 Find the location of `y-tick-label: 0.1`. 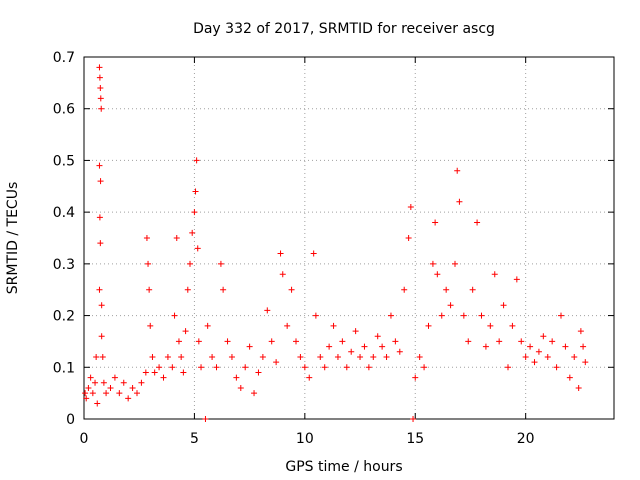

y-tick-label: 0.1 is located at coordinates (64, 368).